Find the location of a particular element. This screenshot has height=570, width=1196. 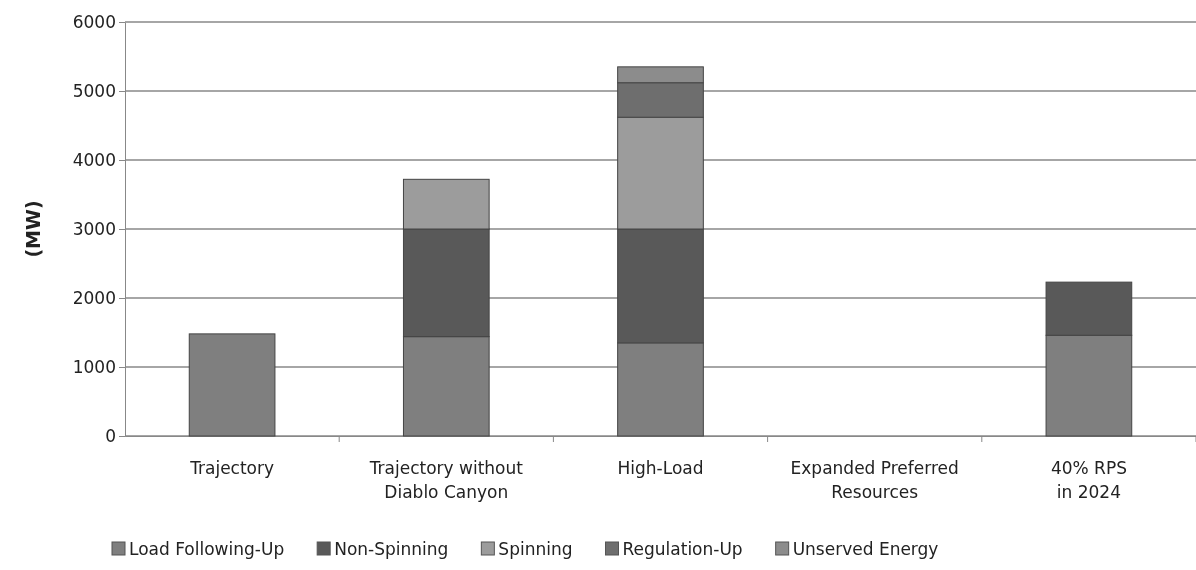

x-tick-label: High-Load is located at coordinates (660, 468).